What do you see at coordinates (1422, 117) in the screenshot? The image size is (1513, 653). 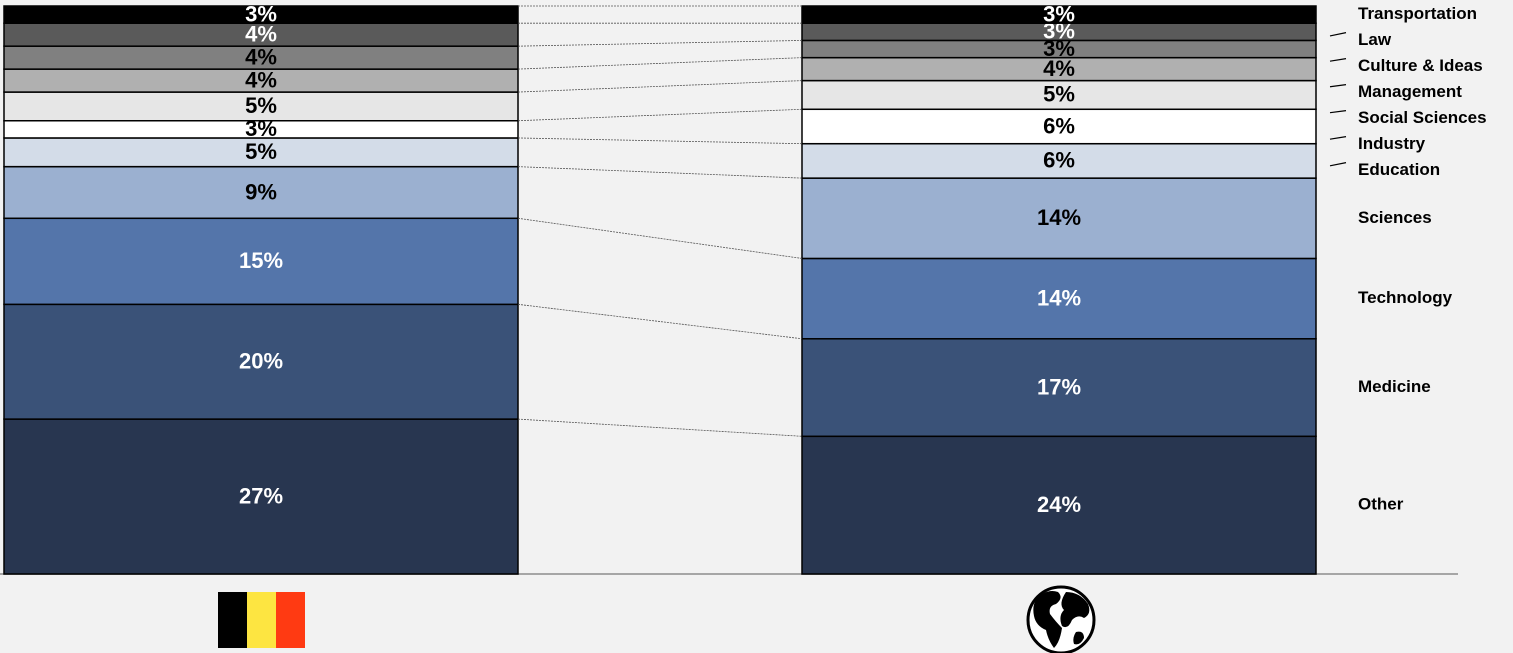 I see `legend-label: Social Sciences` at bounding box center [1422, 117].